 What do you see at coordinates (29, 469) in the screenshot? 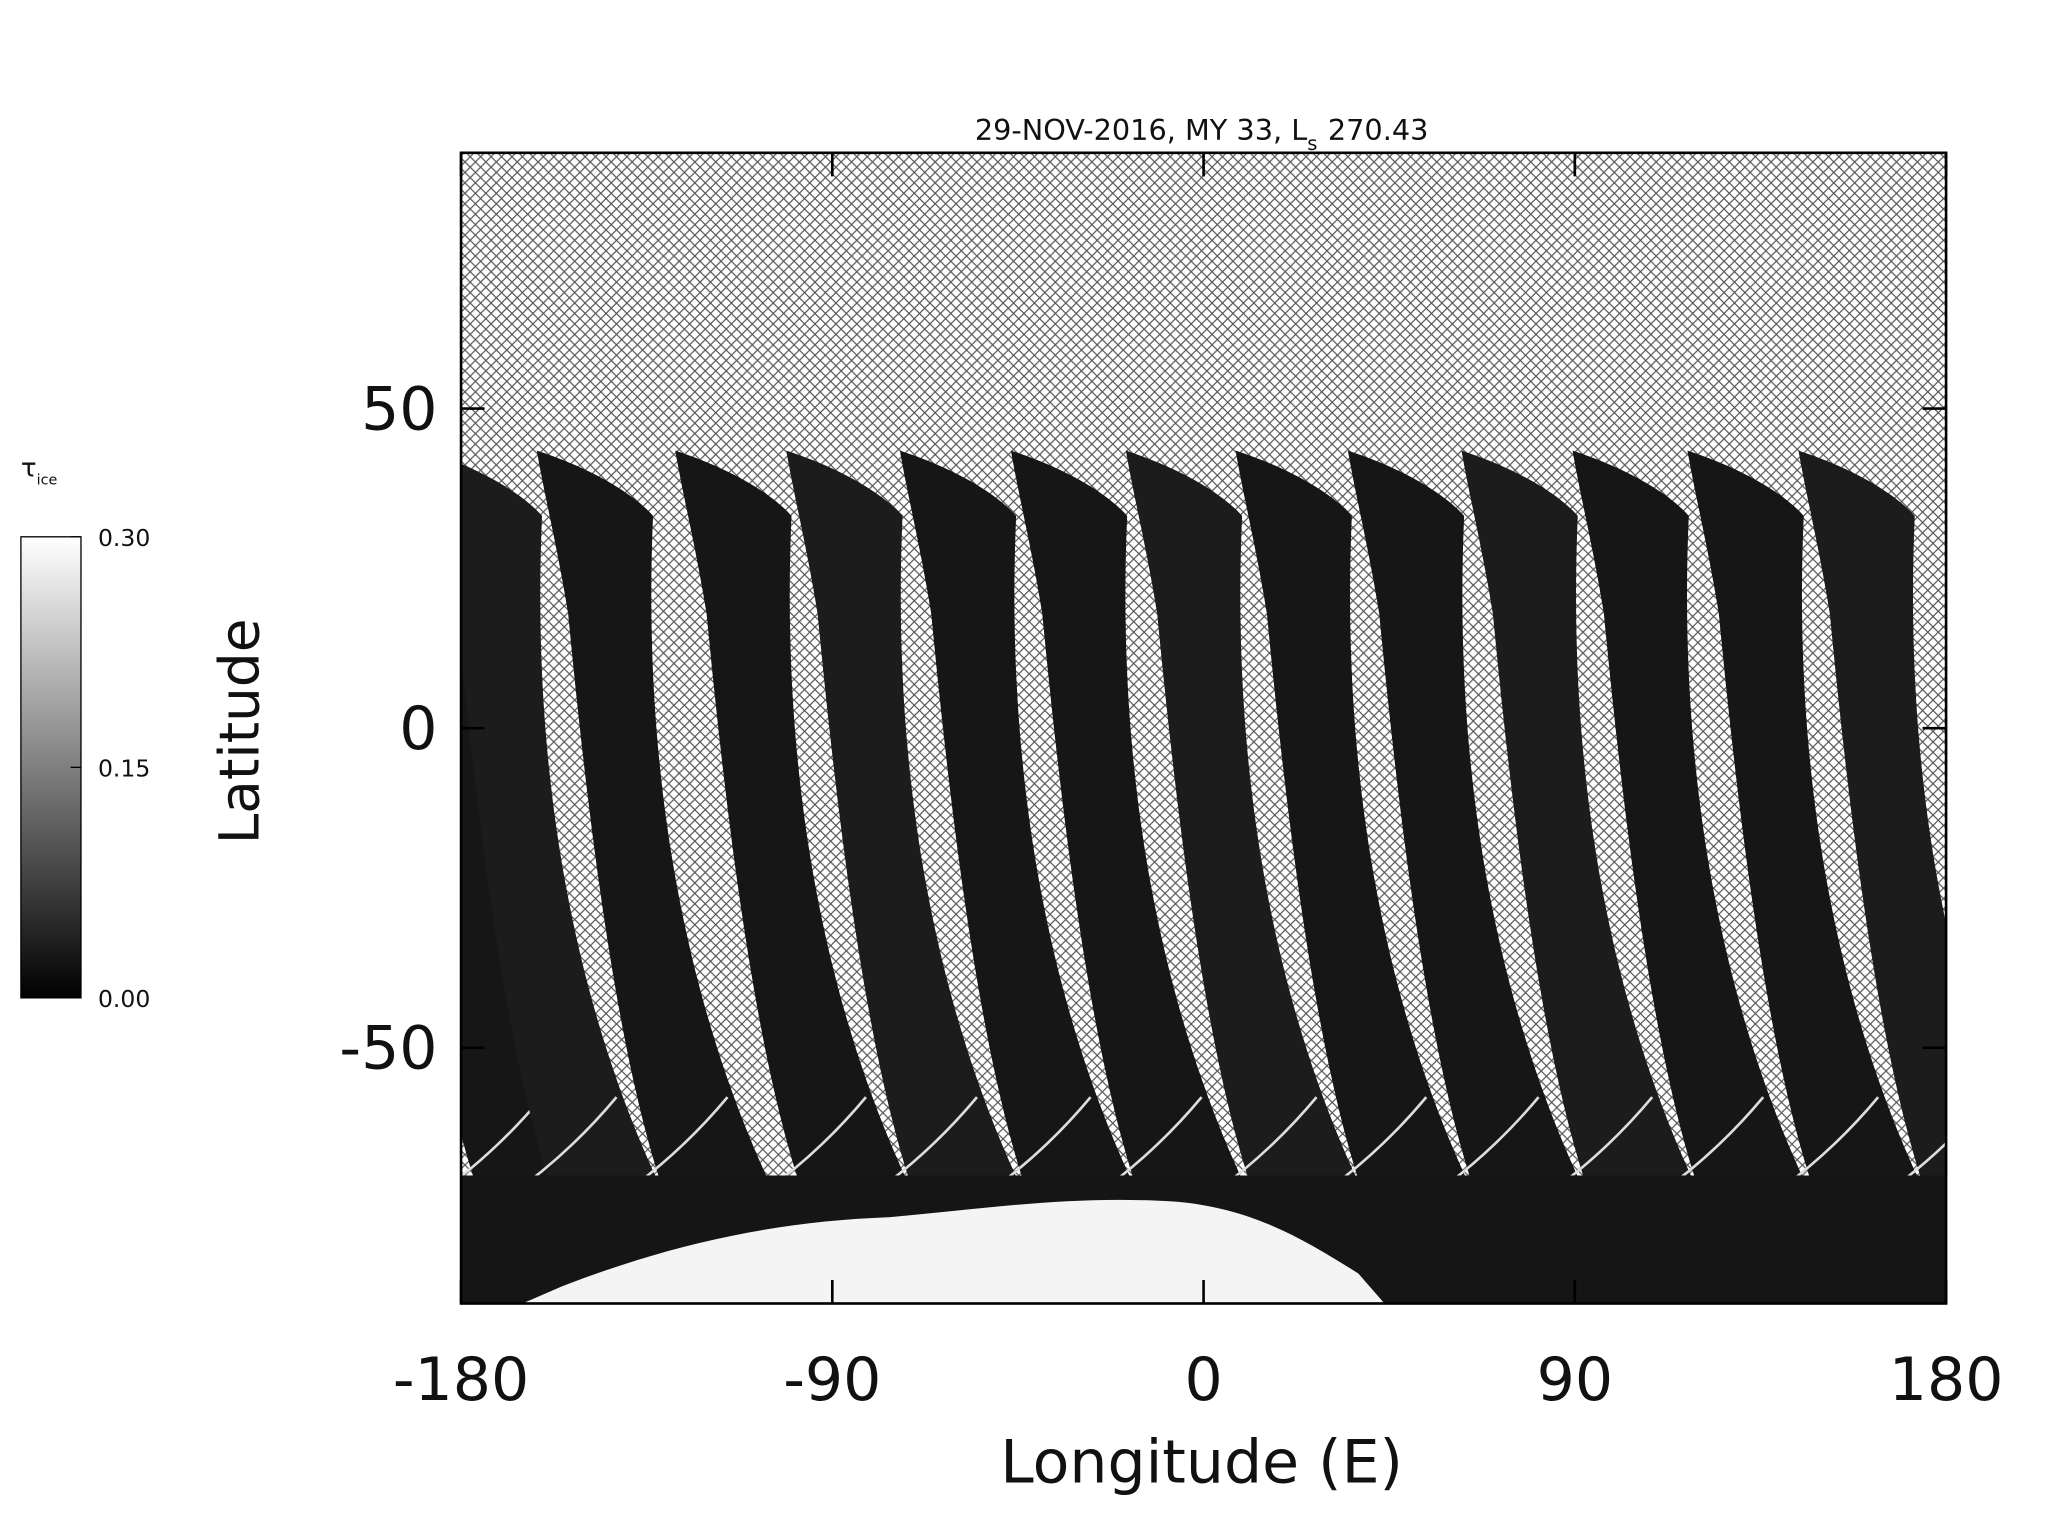
I see `colorbar-symbol: τ` at bounding box center [29, 469].